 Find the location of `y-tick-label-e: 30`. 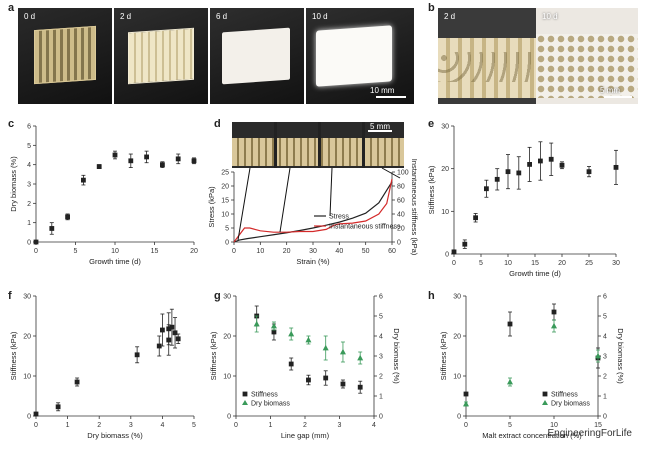

y-tick-label-e: 30 is located at coordinates (445, 127).